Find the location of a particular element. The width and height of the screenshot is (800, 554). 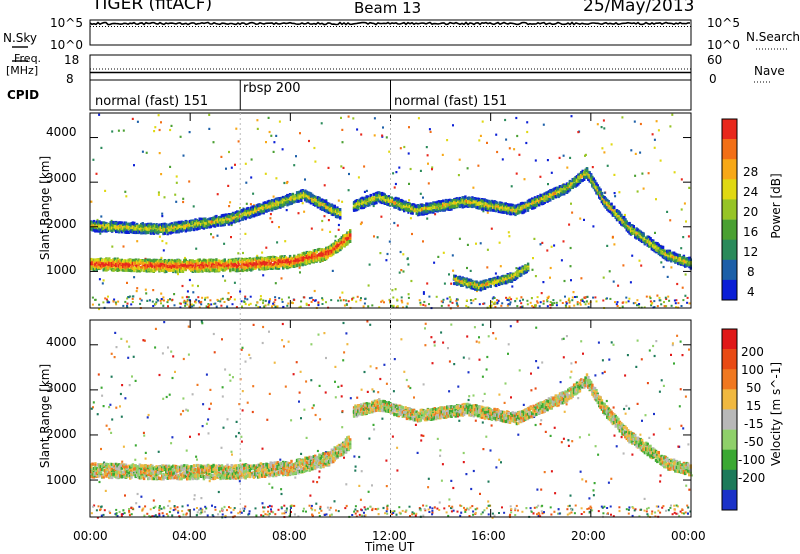

power-ytick-4000: 4000 is located at coordinates (61, 132).